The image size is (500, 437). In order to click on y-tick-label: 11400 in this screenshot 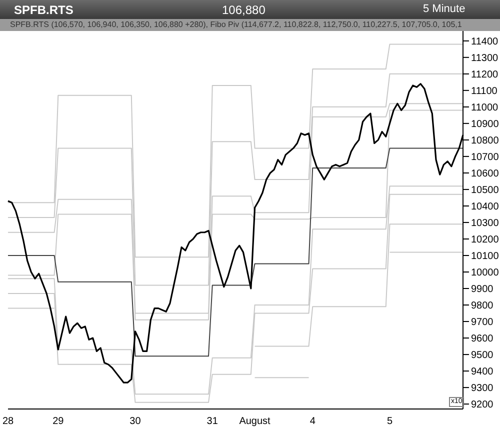, I will do `click(485, 42)`.